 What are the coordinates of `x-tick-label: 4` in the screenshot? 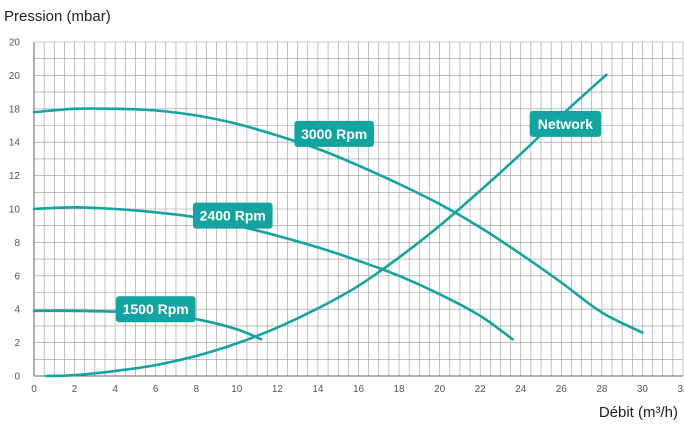 It's located at (115, 389).